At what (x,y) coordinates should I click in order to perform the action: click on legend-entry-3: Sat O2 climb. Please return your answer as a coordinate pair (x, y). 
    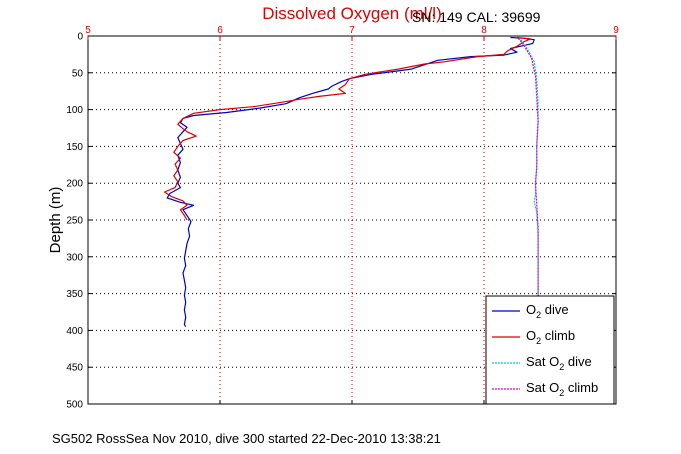
    Looking at the image, I should click on (562, 389).